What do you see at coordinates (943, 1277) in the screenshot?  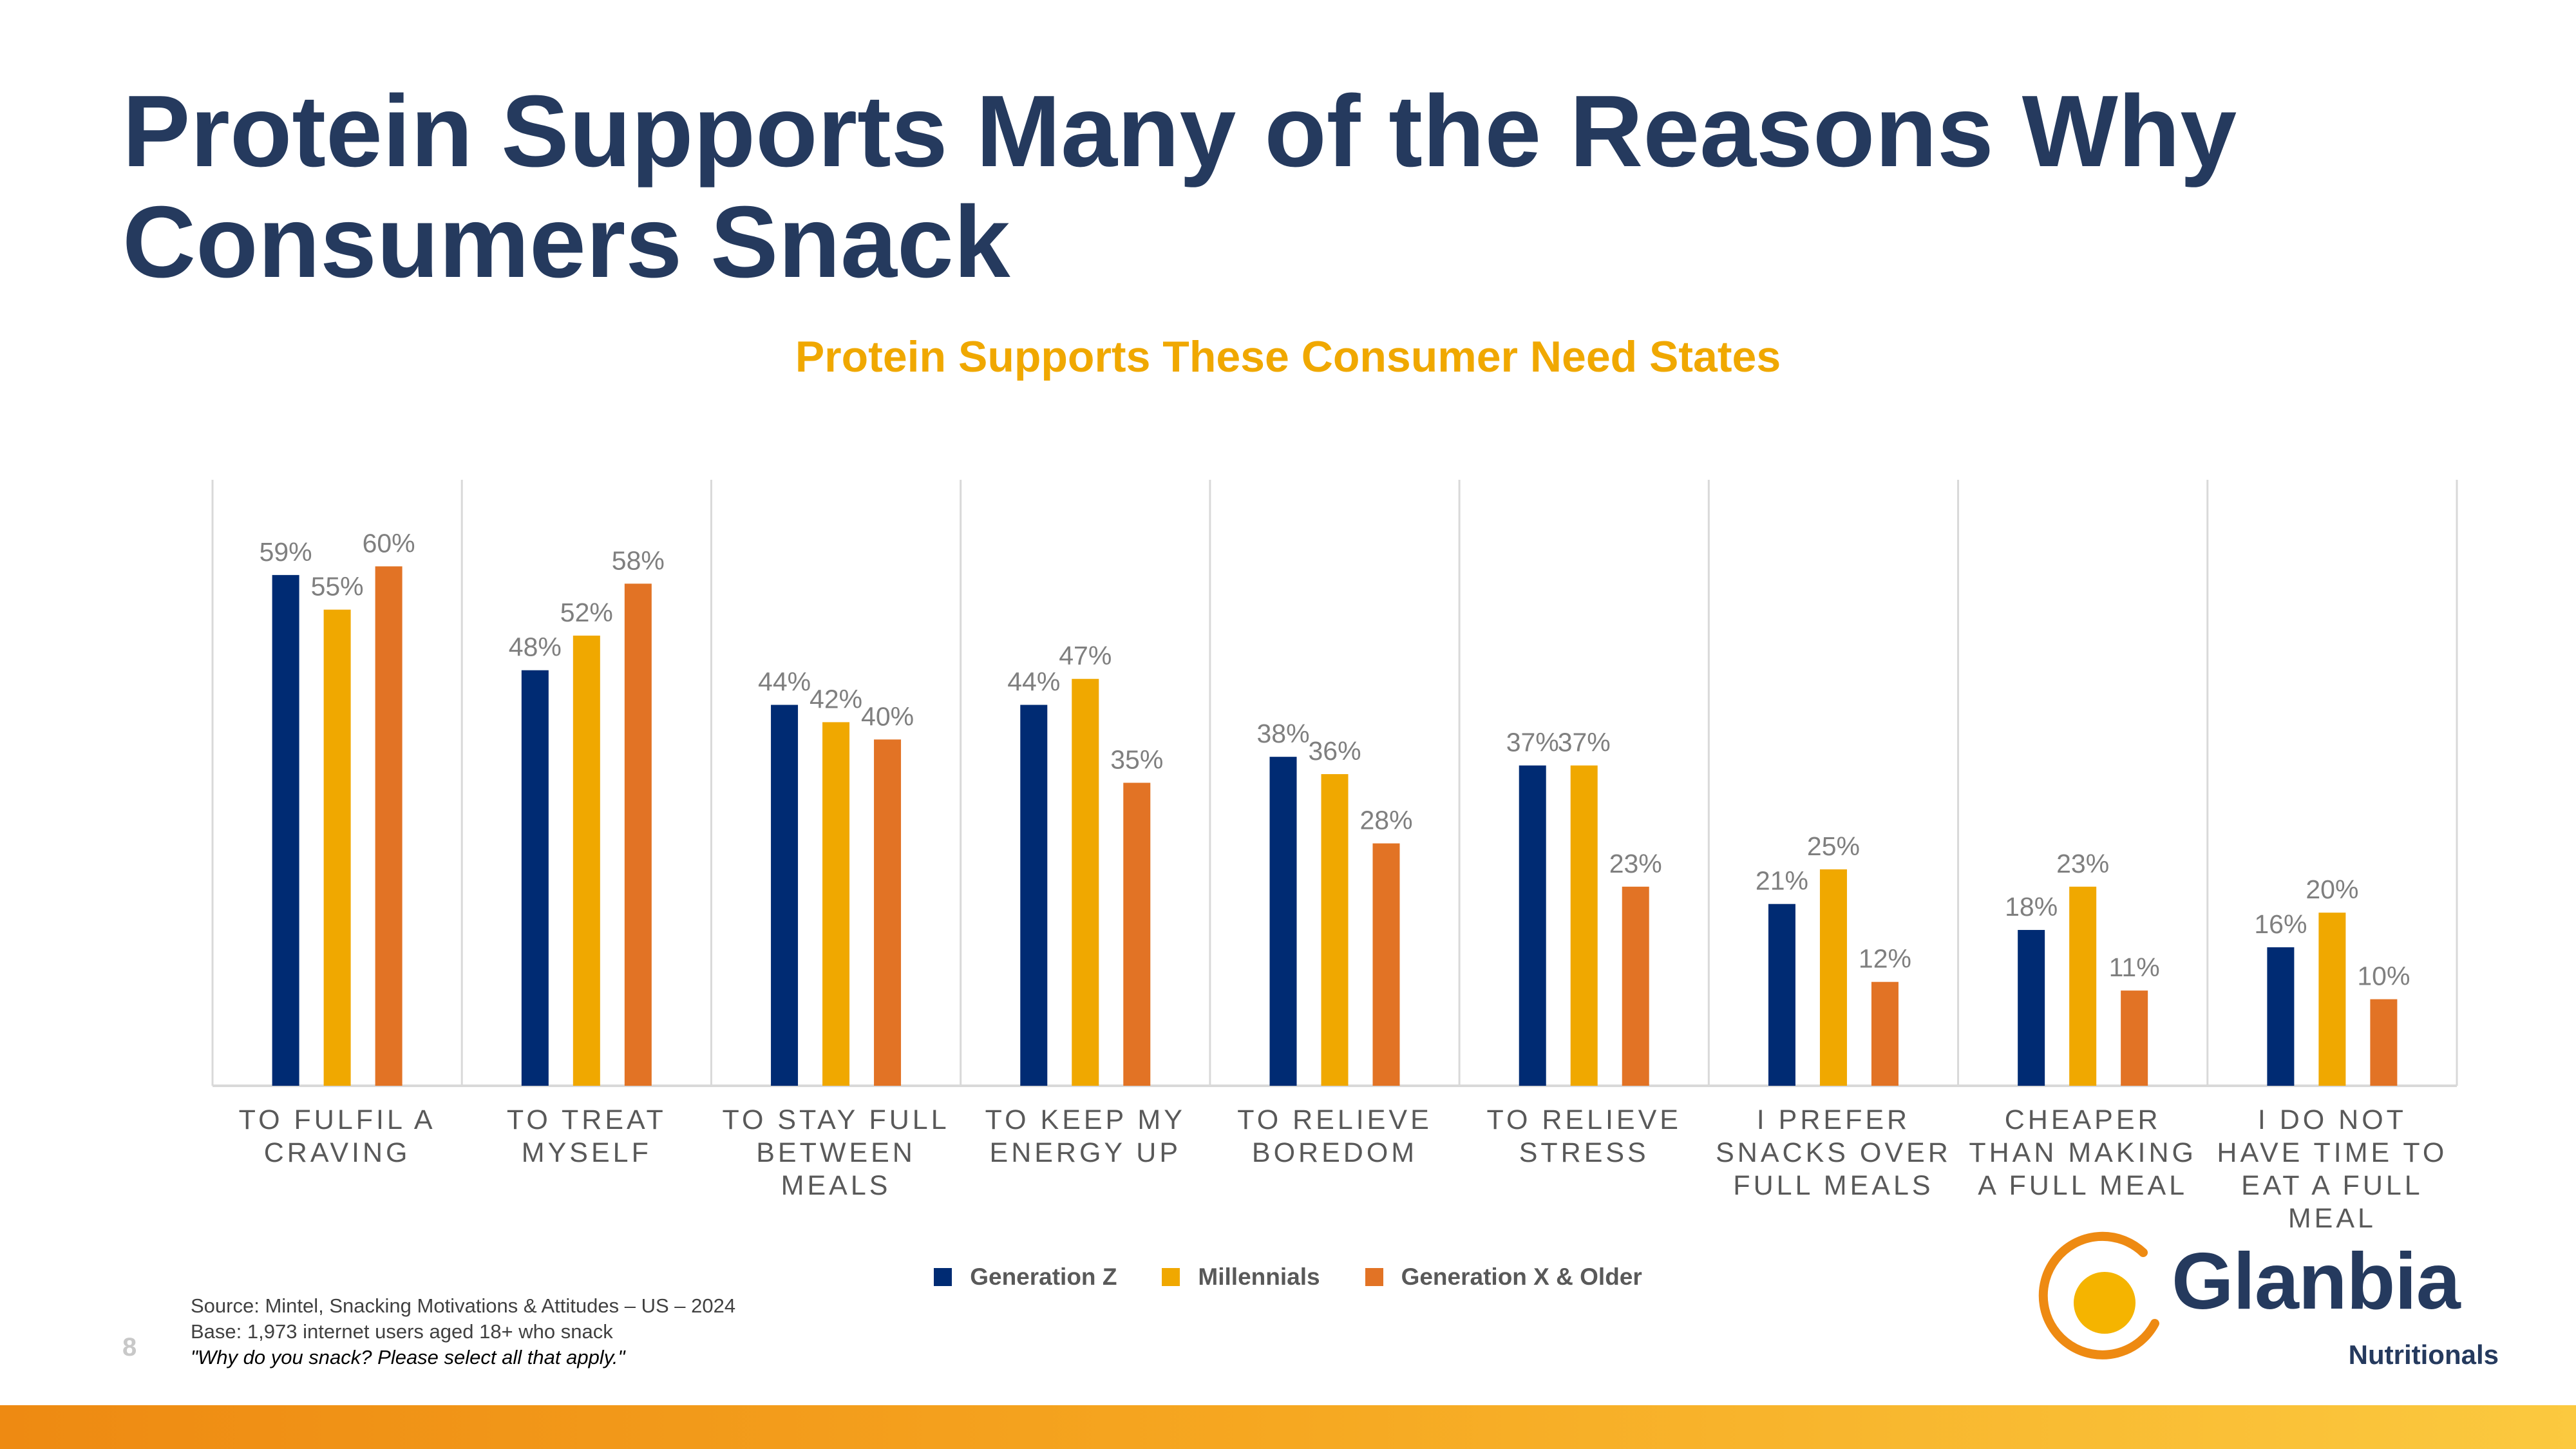 I see `legend-swatch-gen-z` at bounding box center [943, 1277].